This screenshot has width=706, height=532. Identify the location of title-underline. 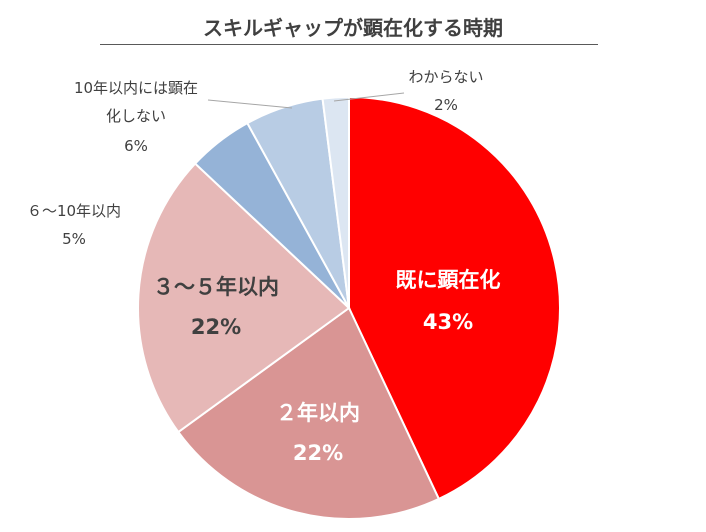
(349, 44).